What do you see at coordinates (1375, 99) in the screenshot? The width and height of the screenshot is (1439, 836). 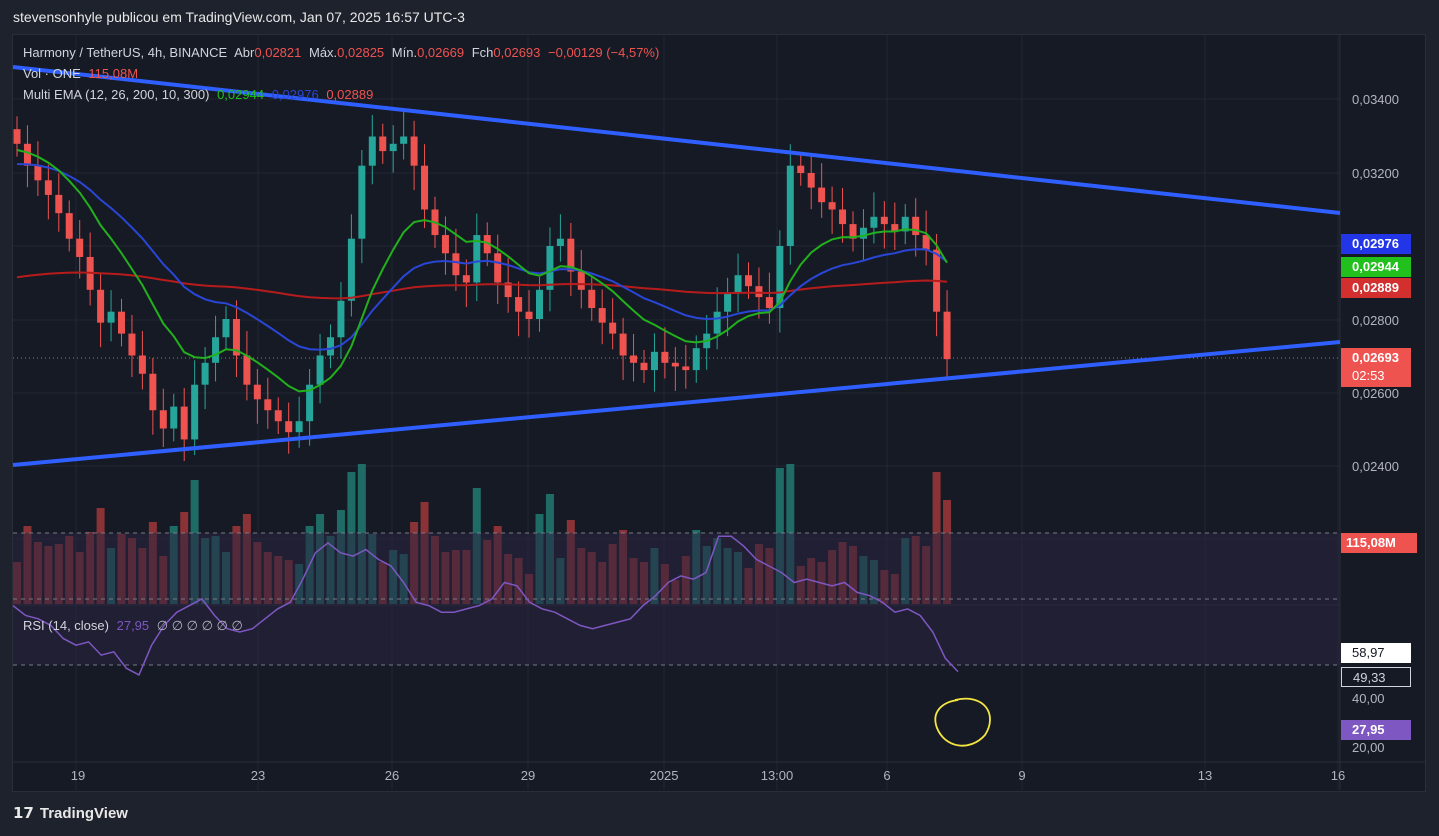 I see `price-axis-tick: 0,03400` at bounding box center [1375, 99].